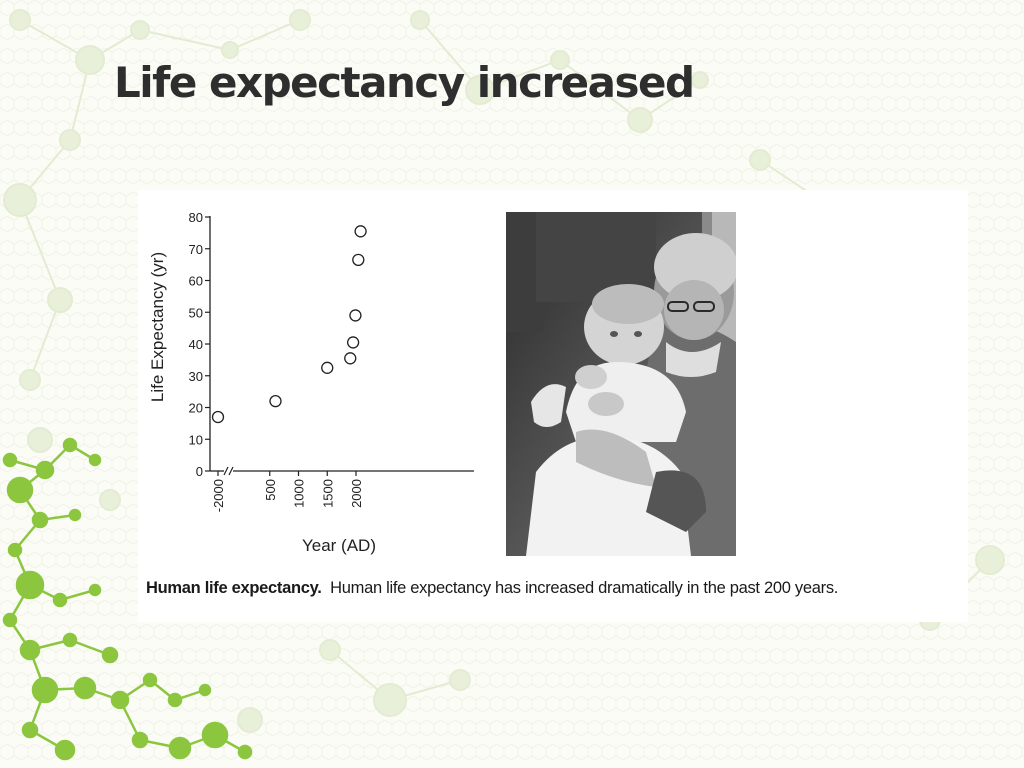  Describe the element at coordinates (127, 599) in the screenshot. I see `green-molecule-cluster` at that location.